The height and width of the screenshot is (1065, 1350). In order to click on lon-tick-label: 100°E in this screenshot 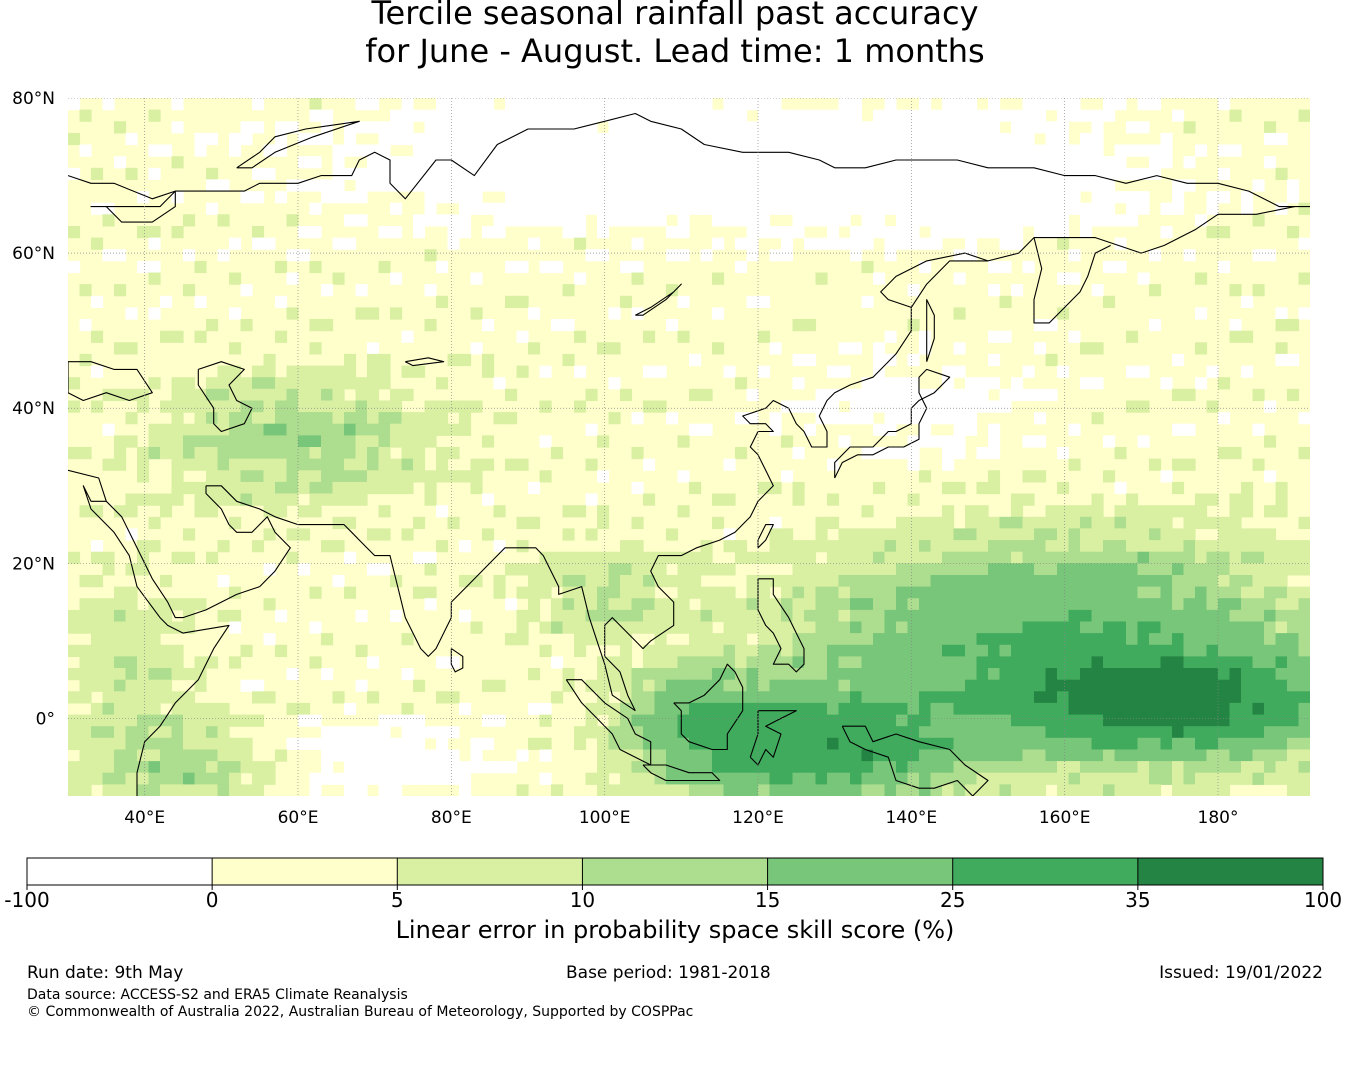, I will do `click(605, 818)`.